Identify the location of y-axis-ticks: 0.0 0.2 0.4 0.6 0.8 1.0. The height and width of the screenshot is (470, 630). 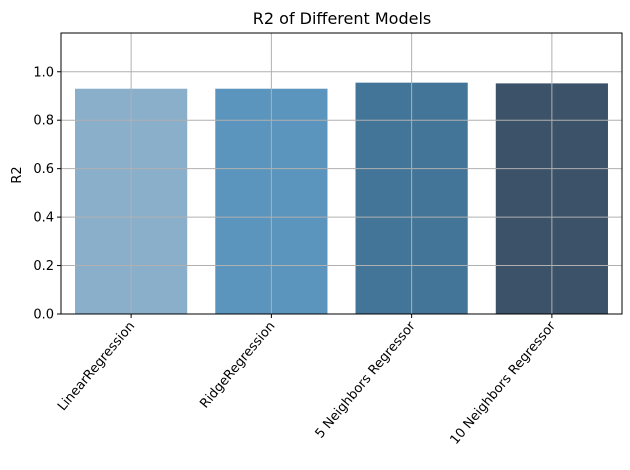
(47, 194).